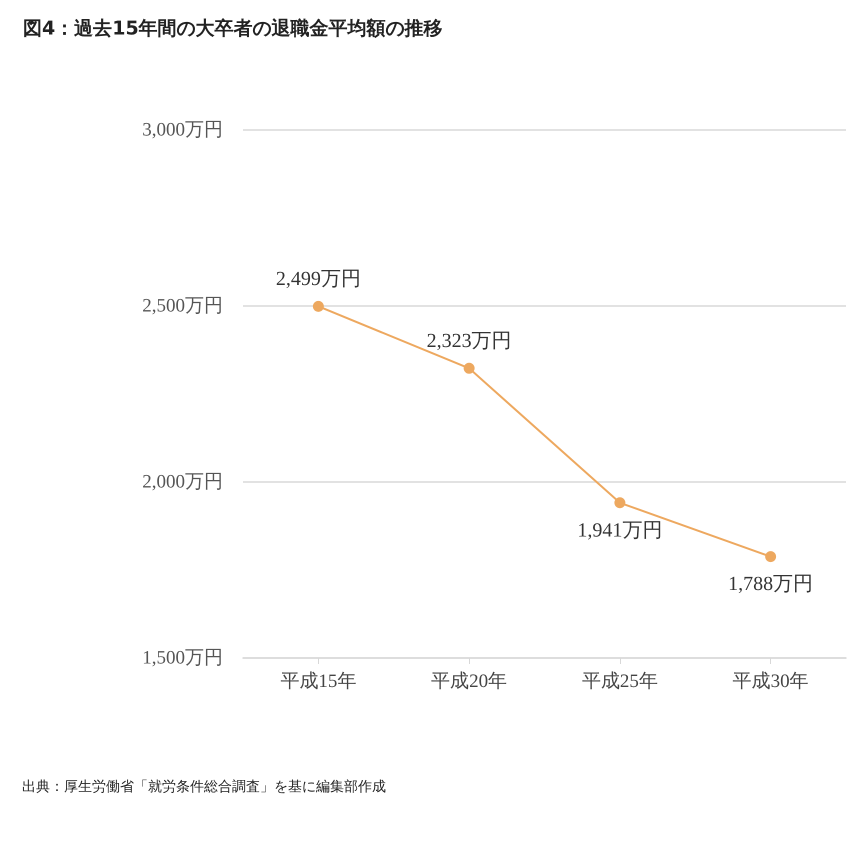 The height and width of the screenshot is (852, 852). I want to click on y-tick-label: 2,000万円, so click(182, 482).